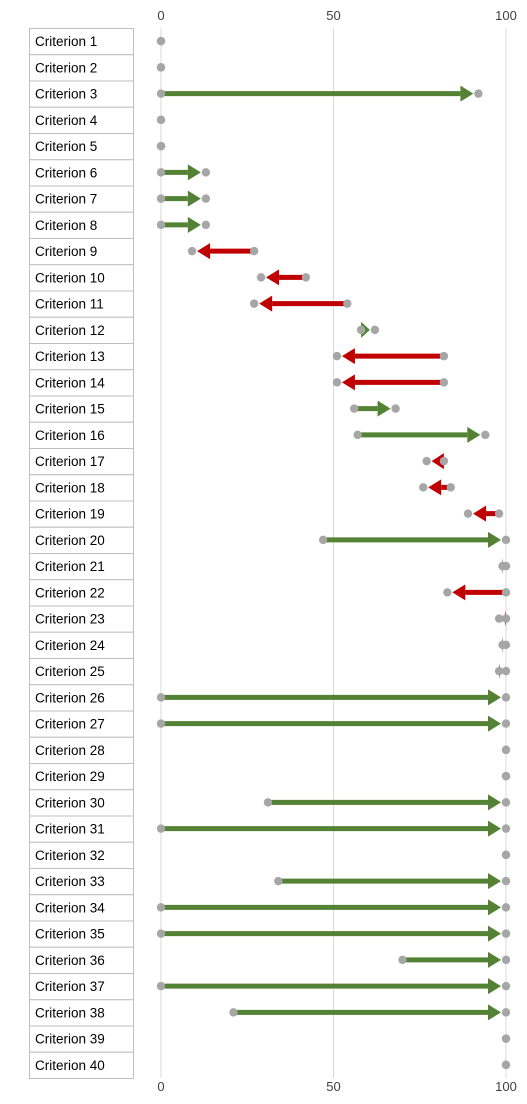 Image resolution: width=527 pixels, height=1104 pixels. I want to click on category-label-text: Criterion 18, so click(70, 487).